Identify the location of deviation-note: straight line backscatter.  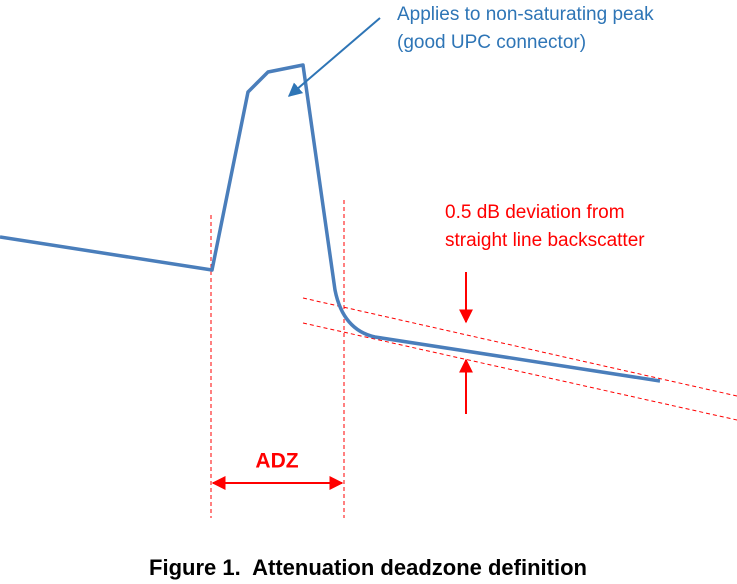
(545, 240).